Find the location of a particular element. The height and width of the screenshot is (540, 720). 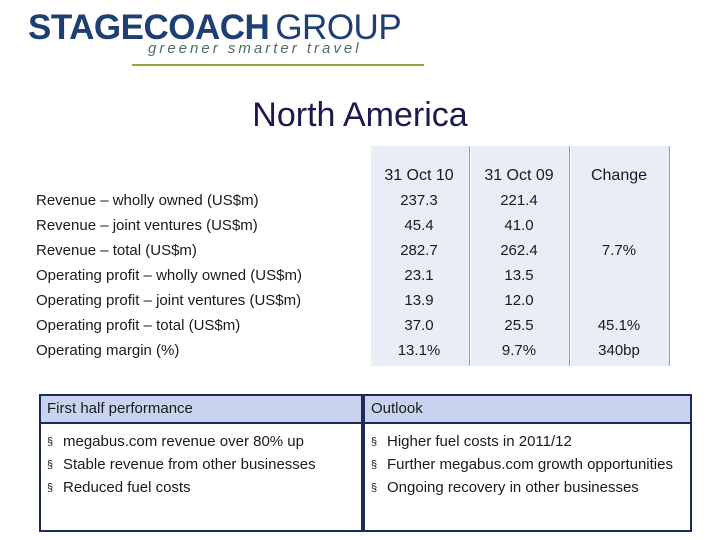

list-item: § megabus.com revenue over 80% up is located at coordinates (201, 442).